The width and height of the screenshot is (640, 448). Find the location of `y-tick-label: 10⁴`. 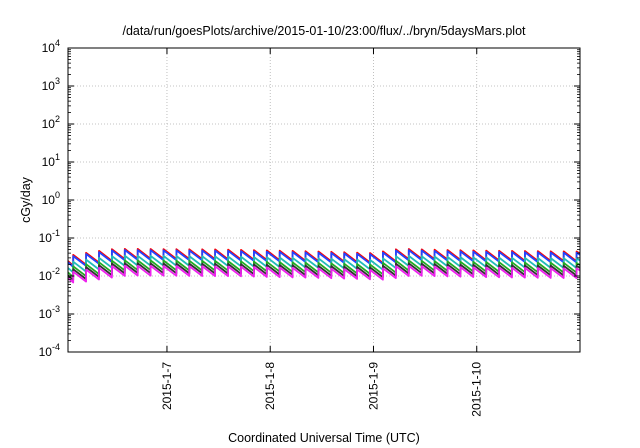

y-tick-label: 10⁴ is located at coordinates (51, 46).